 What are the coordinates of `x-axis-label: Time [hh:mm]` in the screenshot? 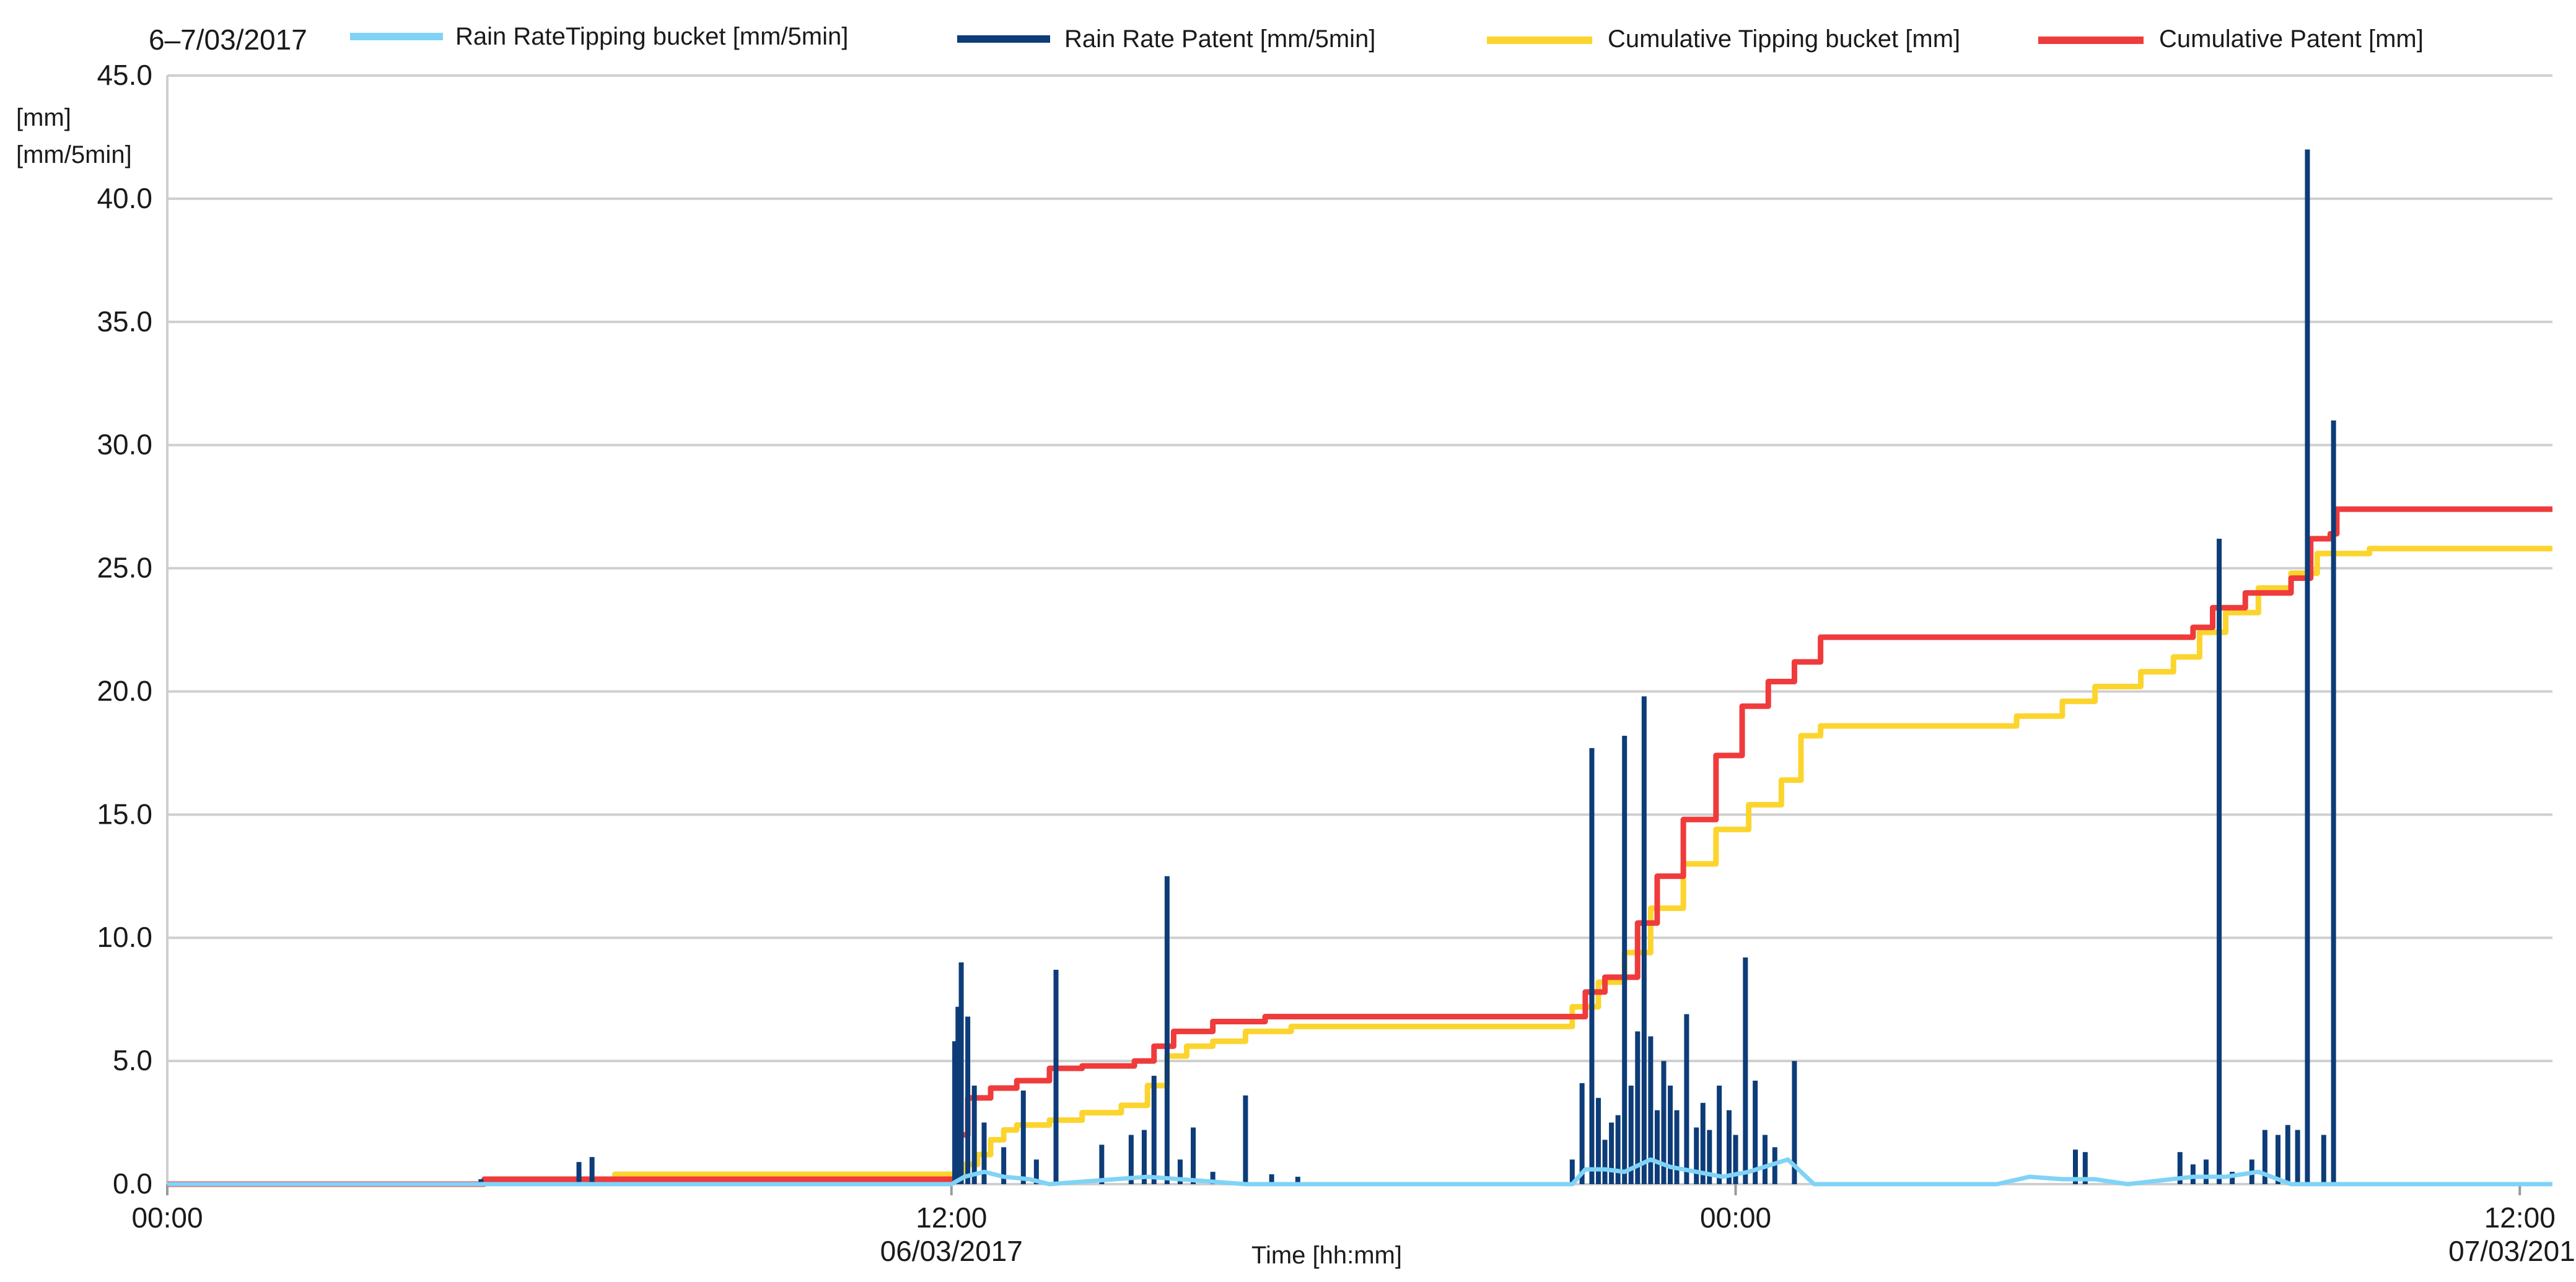 It's located at (1326, 1255).